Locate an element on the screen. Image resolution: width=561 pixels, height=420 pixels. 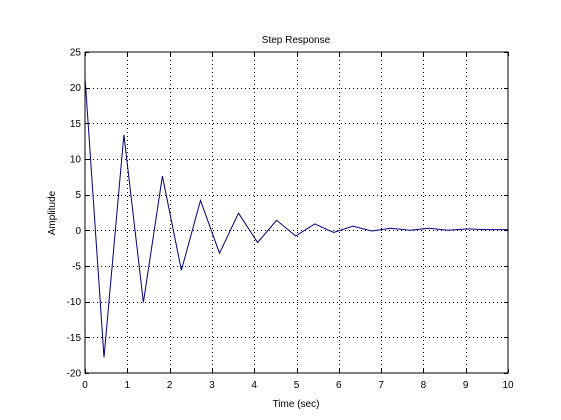
y-tick-label: -15 is located at coordinates (74, 338).